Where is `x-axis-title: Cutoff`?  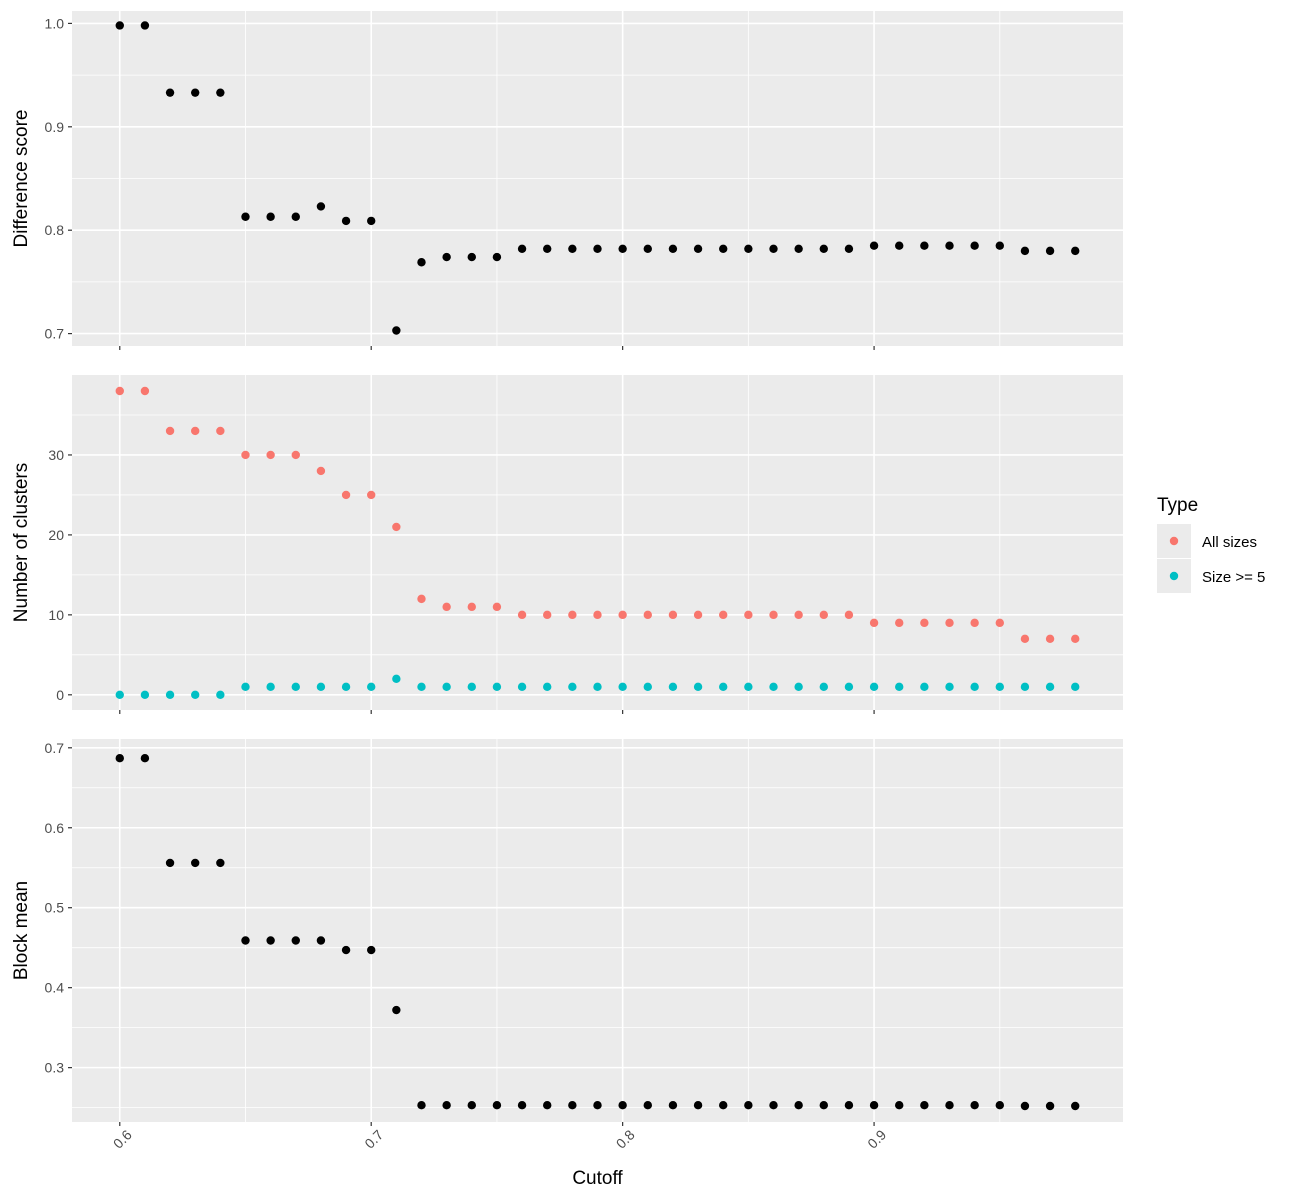 x-axis-title: Cutoff is located at coordinates (597, 1178).